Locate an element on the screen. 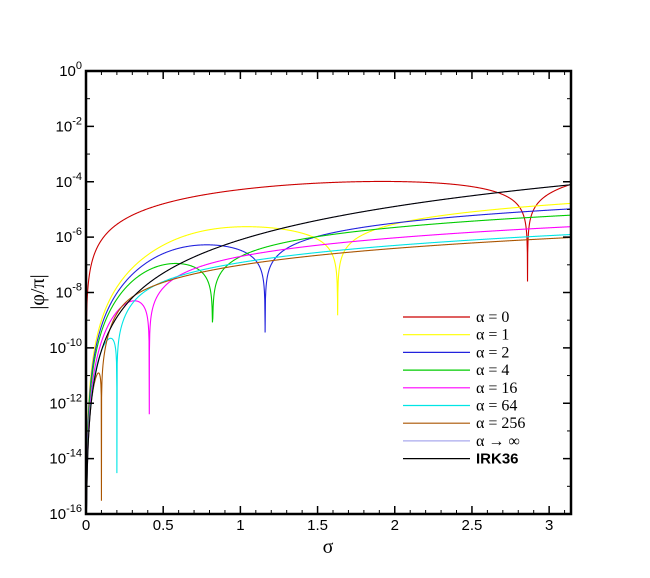 Image resolution: width=650 pixels, height=578 pixels. x-tick-label: 1.5 is located at coordinates (317, 525).